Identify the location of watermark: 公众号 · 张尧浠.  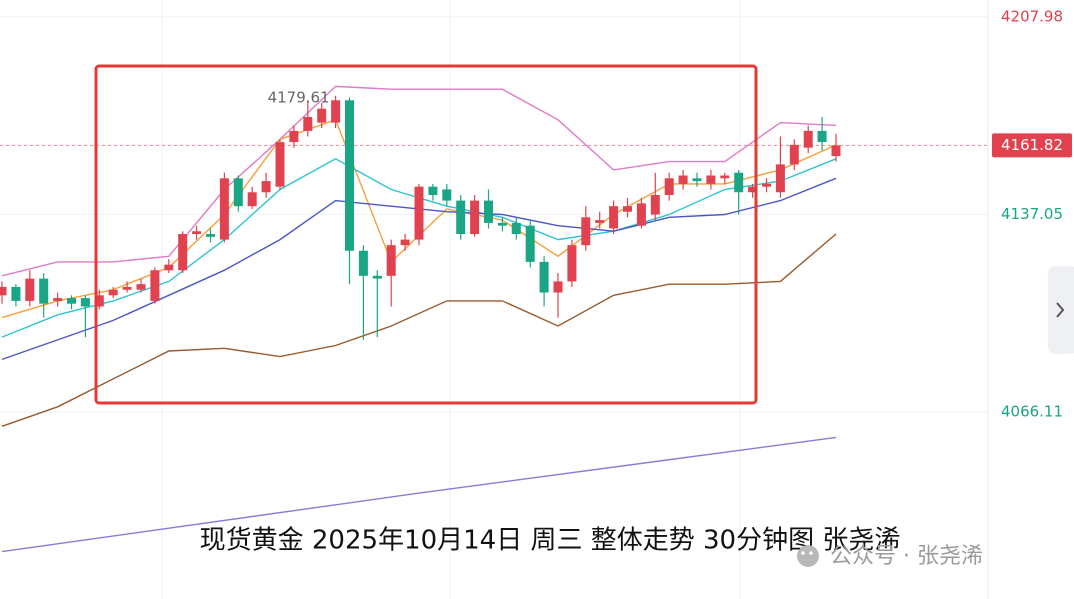
(890, 556).